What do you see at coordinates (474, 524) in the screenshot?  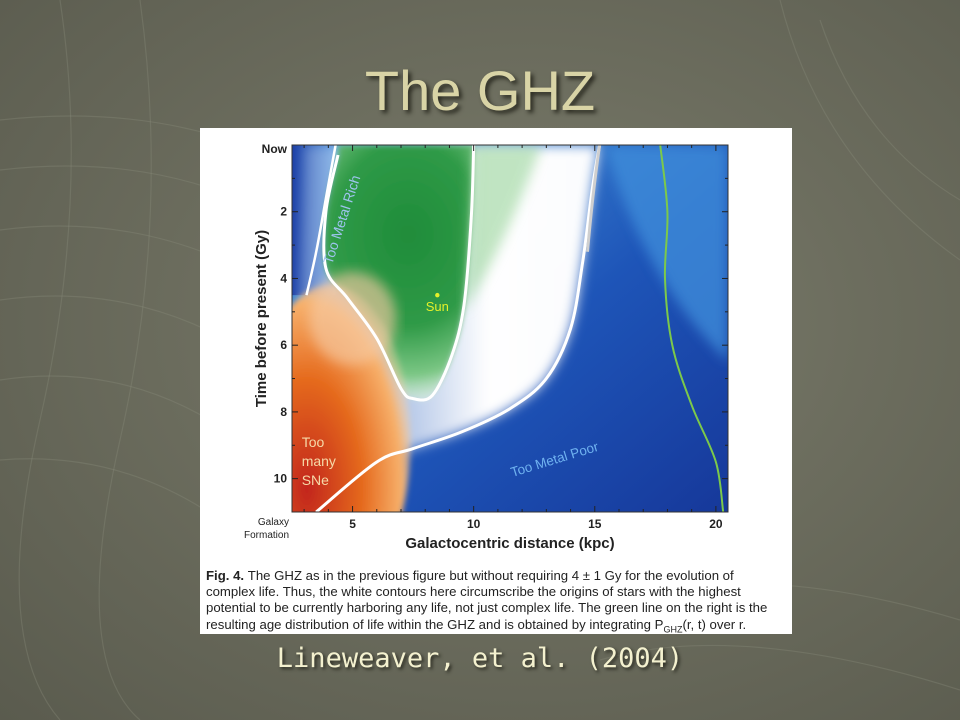 I see `x-tick-label-1: 10` at bounding box center [474, 524].